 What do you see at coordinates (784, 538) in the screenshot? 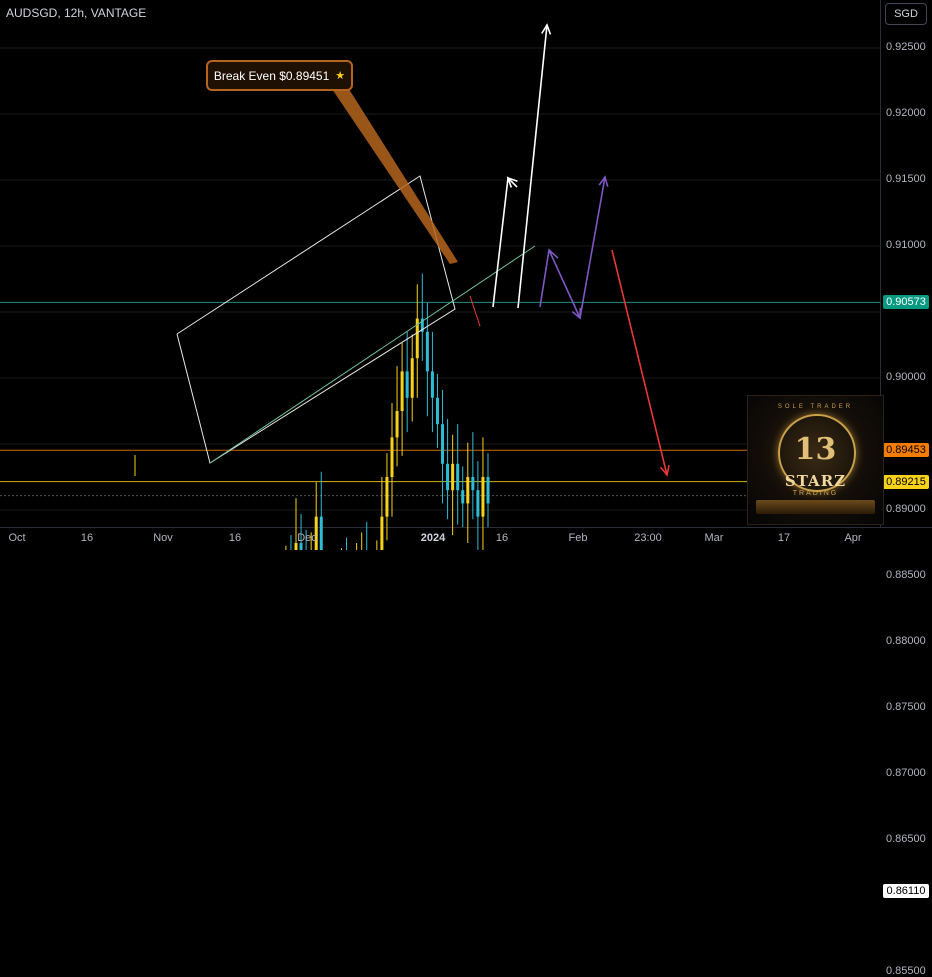
I see `time-tick-label: 17` at bounding box center [784, 538].